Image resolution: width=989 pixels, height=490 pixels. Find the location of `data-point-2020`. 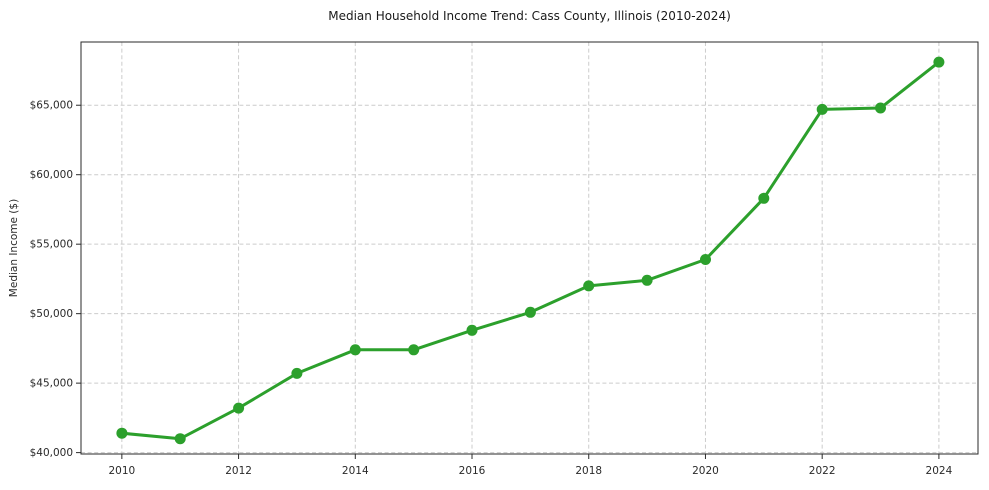

data-point-2020 is located at coordinates (705, 259).